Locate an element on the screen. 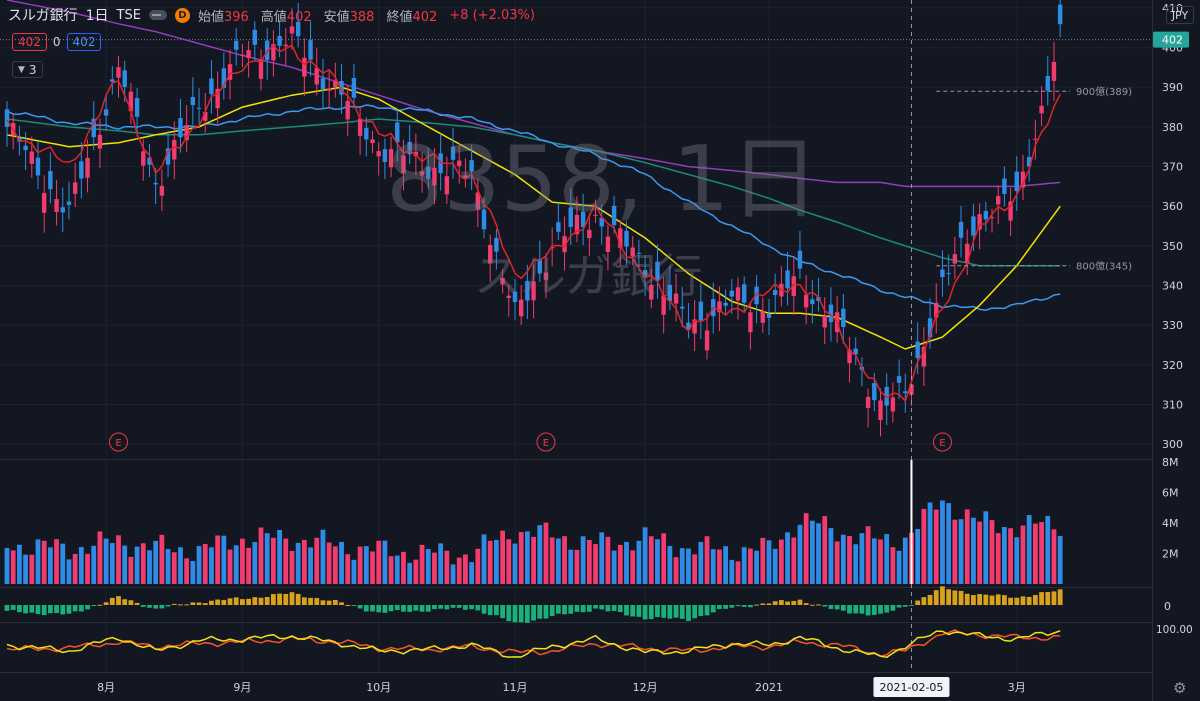 Image resolution: width=1200 pixels, height=701 pixels. exchange-label: TSE is located at coordinates (128, 15).